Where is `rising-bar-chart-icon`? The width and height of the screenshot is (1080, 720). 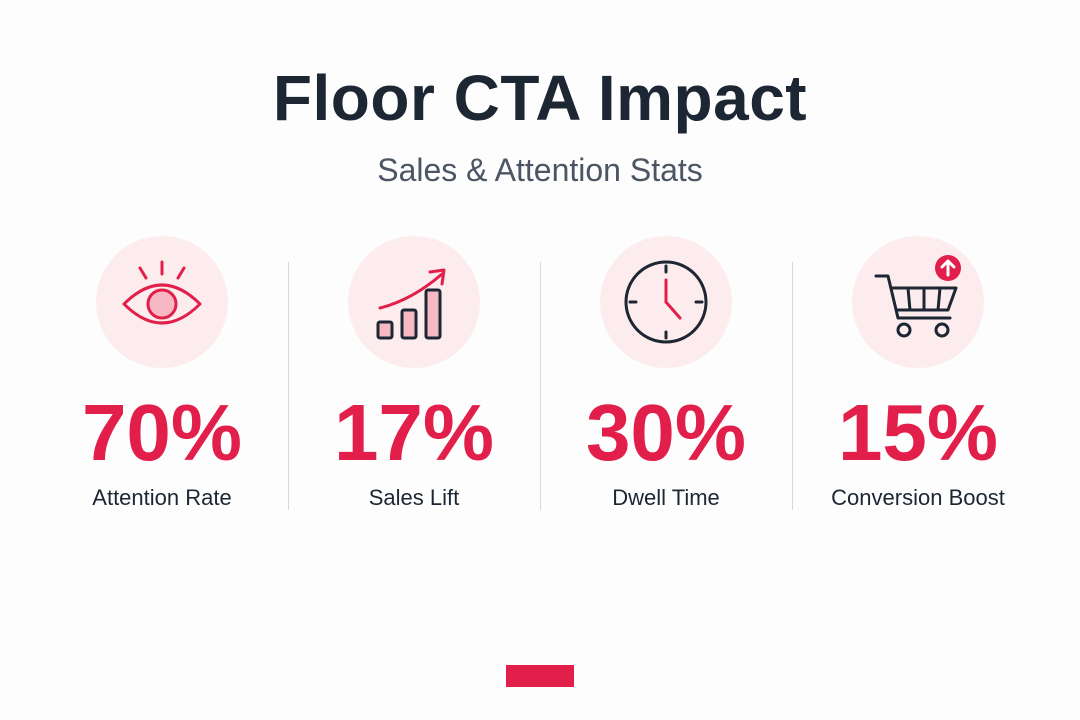 rising-bar-chart-icon is located at coordinates (414, 302).